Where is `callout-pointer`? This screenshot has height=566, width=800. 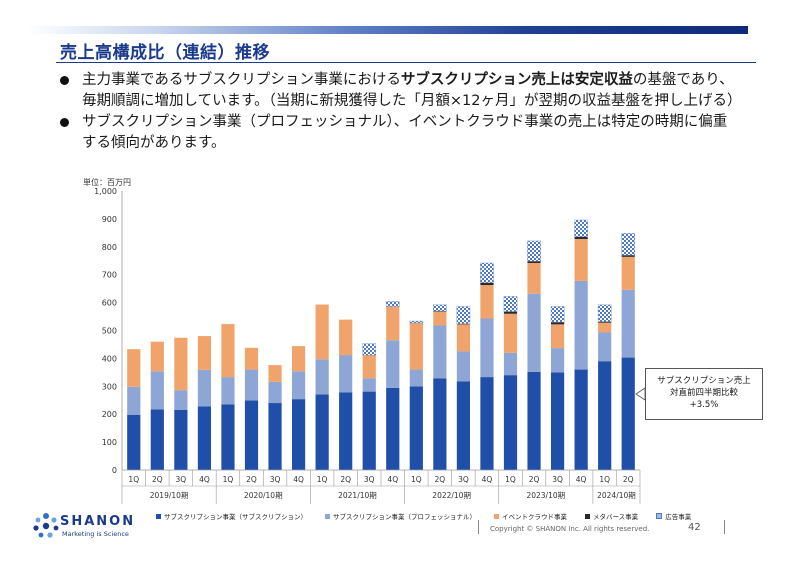 callout-pointer is located at coordinates (640, 394).